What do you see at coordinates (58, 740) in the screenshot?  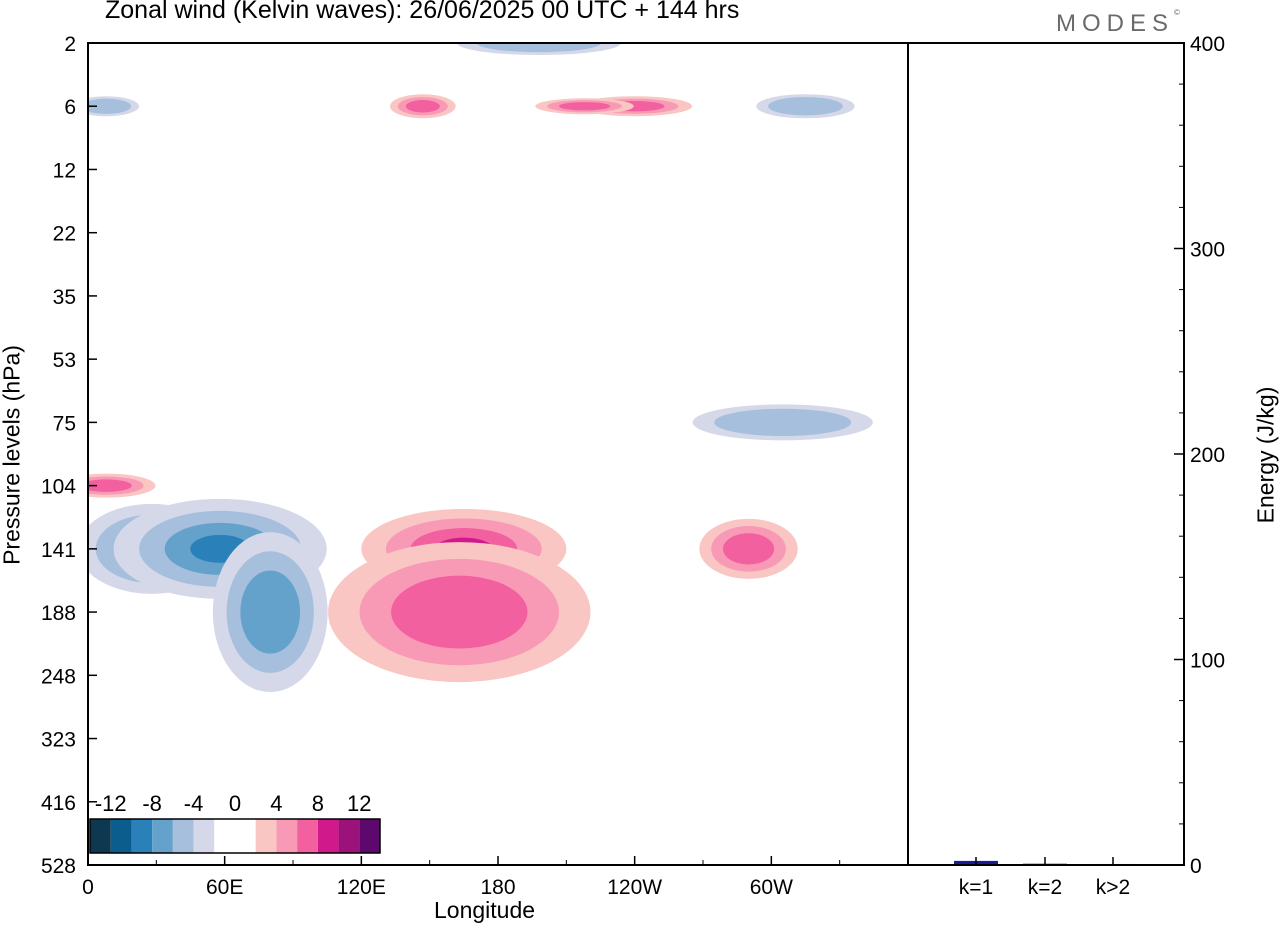 I see `y-tick-label: 323` at bounding box center [58, 740].